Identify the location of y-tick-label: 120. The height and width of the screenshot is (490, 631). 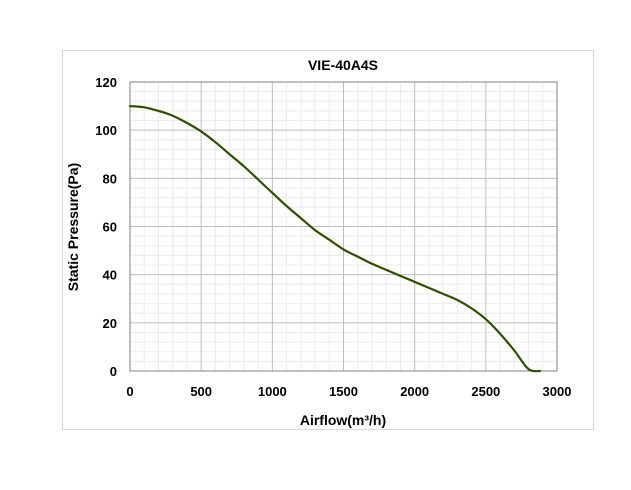
(106, 82).